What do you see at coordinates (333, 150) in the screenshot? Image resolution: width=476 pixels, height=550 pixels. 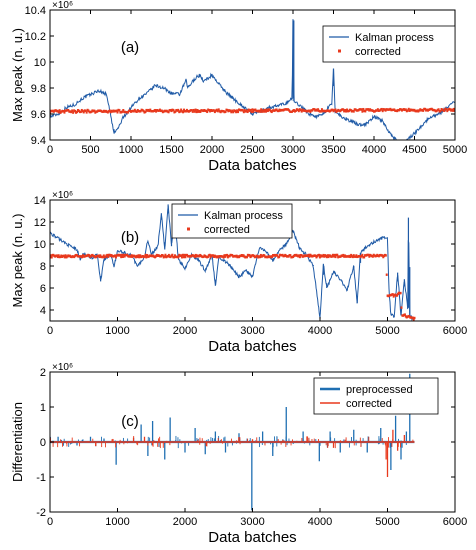 I see `x-tick-label: 3500` at bounding box center [333, 150].